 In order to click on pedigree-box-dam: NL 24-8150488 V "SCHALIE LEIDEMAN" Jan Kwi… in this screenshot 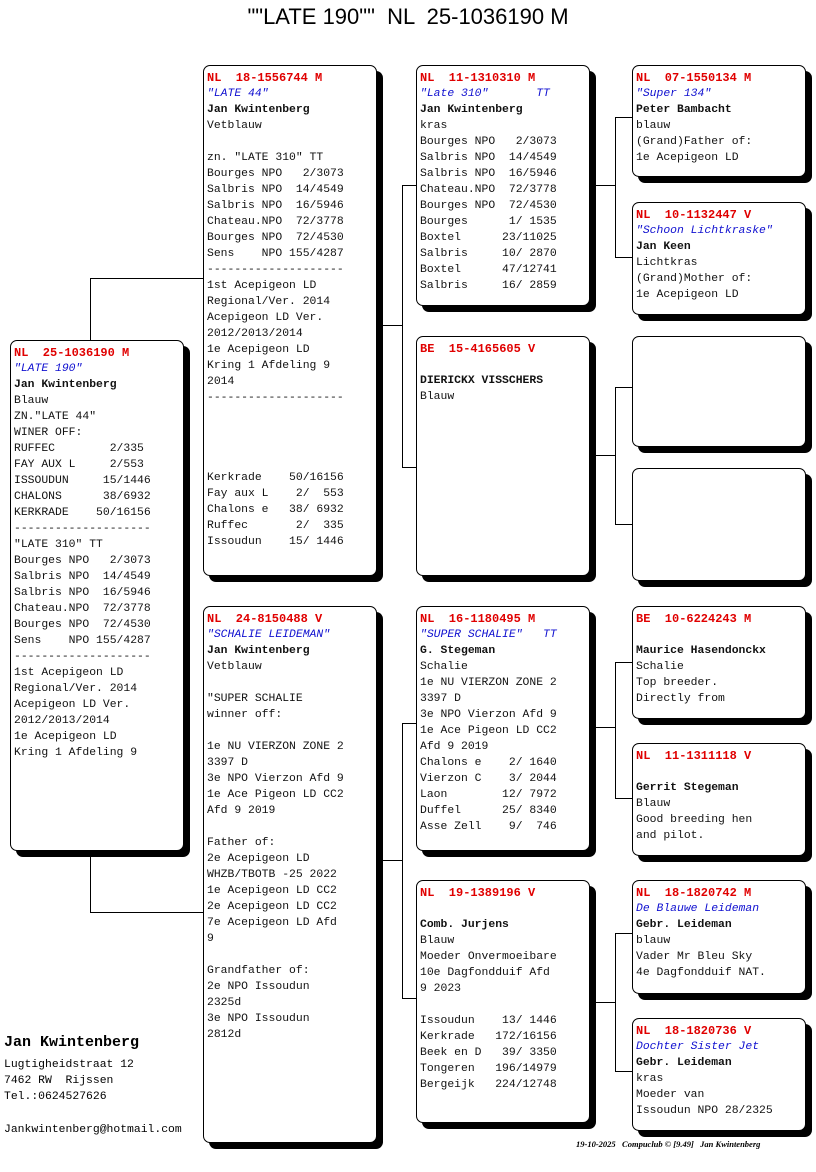, I will do `click(290, 874)`.